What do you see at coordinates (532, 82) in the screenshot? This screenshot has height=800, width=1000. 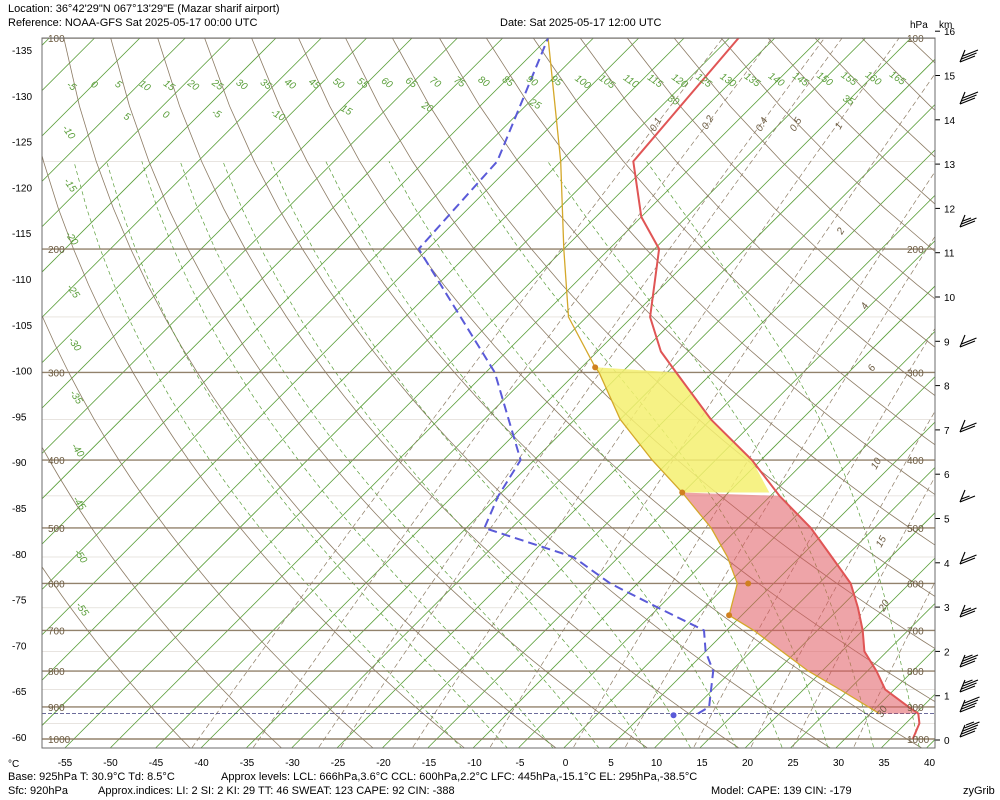 I see `theta-label: 90` at bounding box center [532, 82].